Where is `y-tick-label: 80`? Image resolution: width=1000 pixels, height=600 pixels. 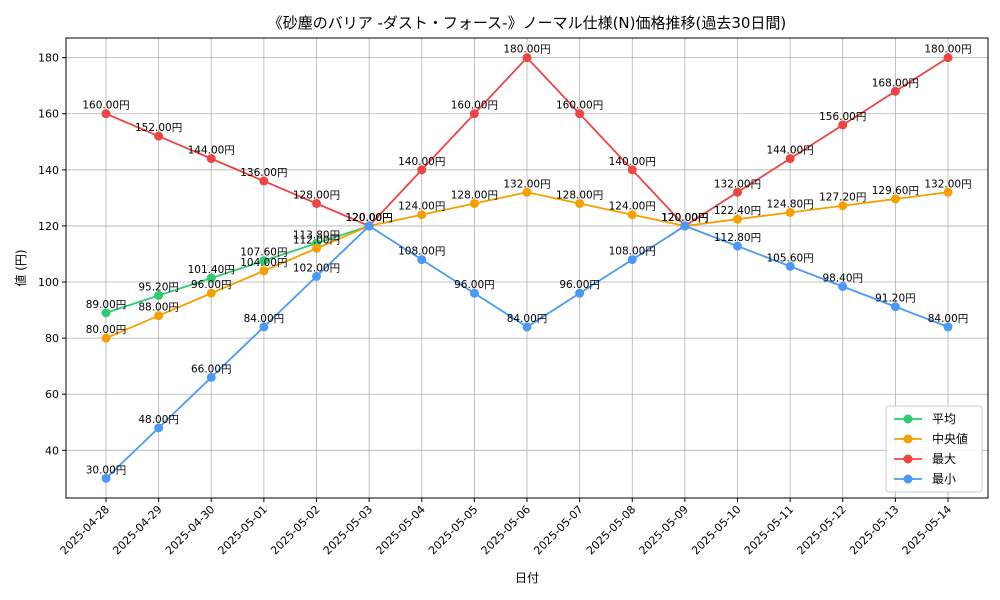 y-tick-label: 80 is located at coordinates (52, 338).